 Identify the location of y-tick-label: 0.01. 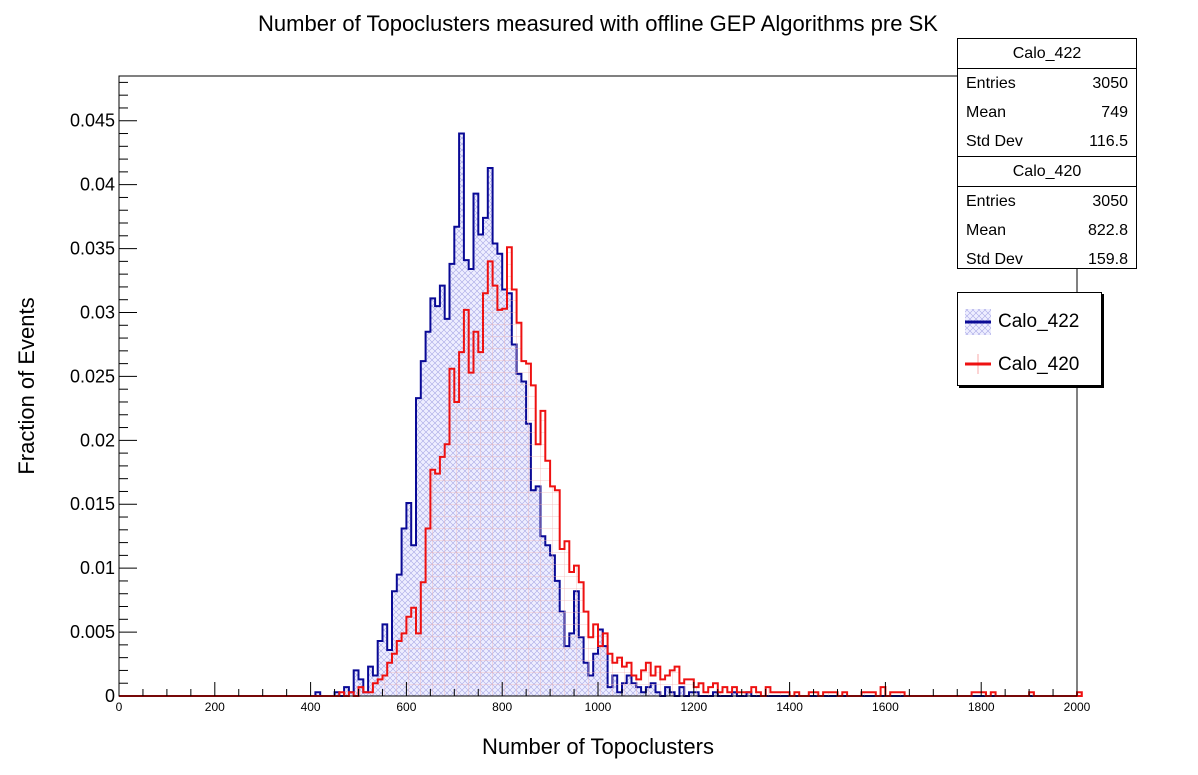
(97, 568).